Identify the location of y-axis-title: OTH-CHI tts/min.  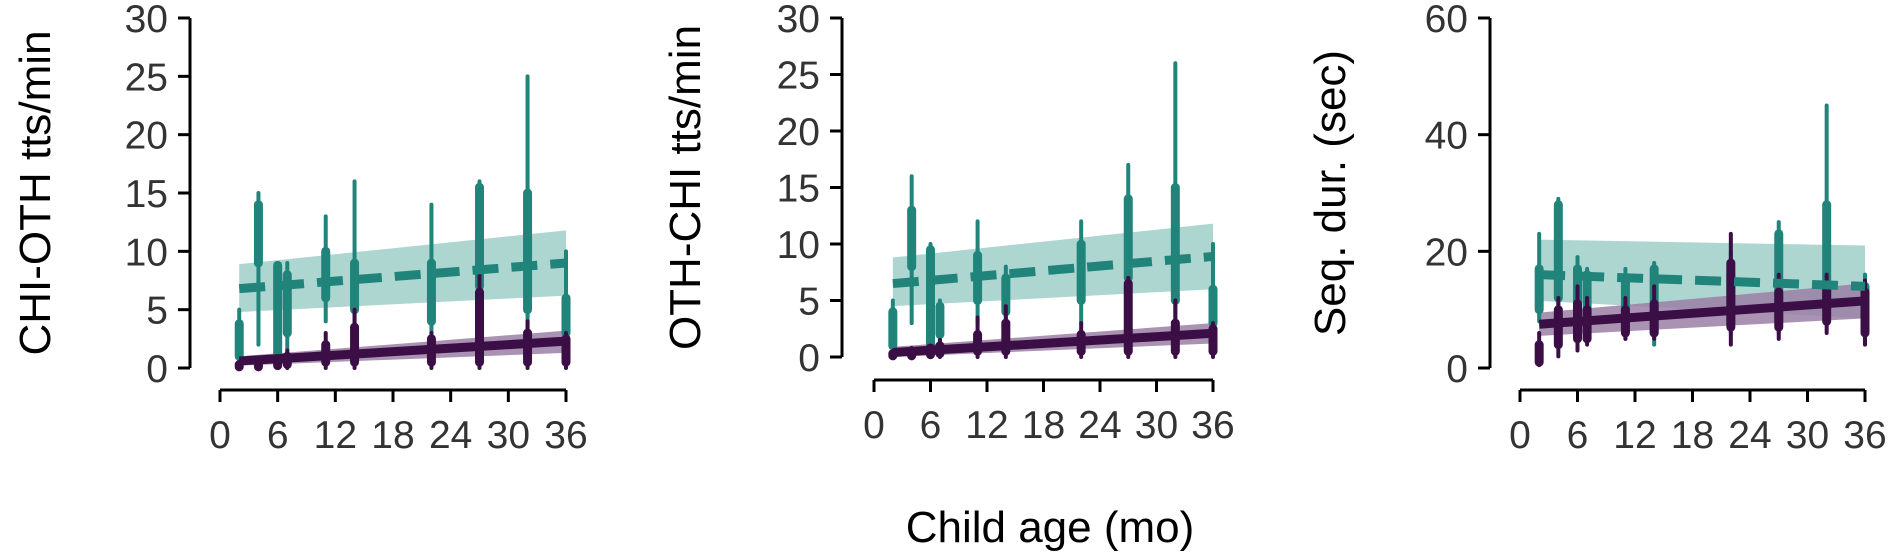
(685, 187).